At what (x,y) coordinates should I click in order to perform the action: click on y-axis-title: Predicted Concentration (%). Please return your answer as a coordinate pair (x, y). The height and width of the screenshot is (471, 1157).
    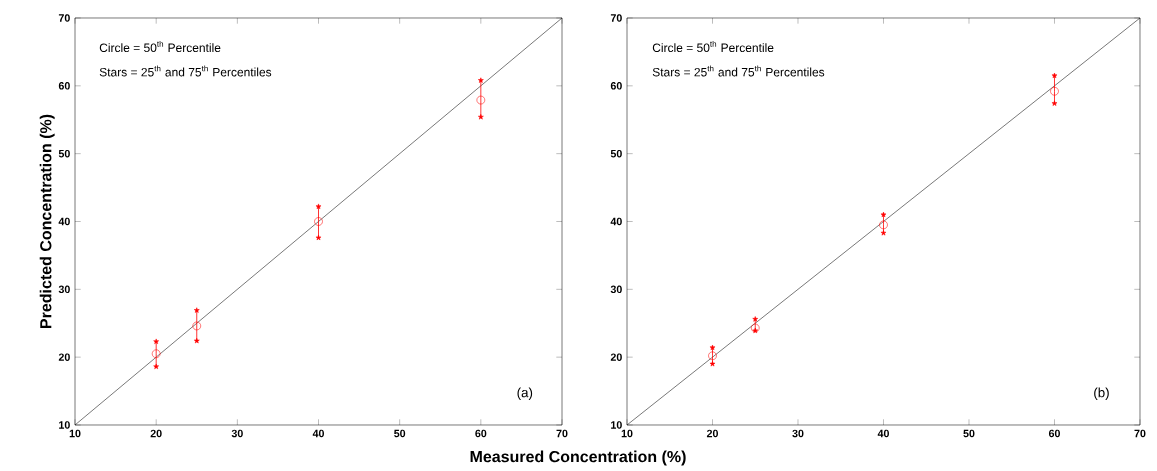
    Looking at the image, I should click on (47, 221).